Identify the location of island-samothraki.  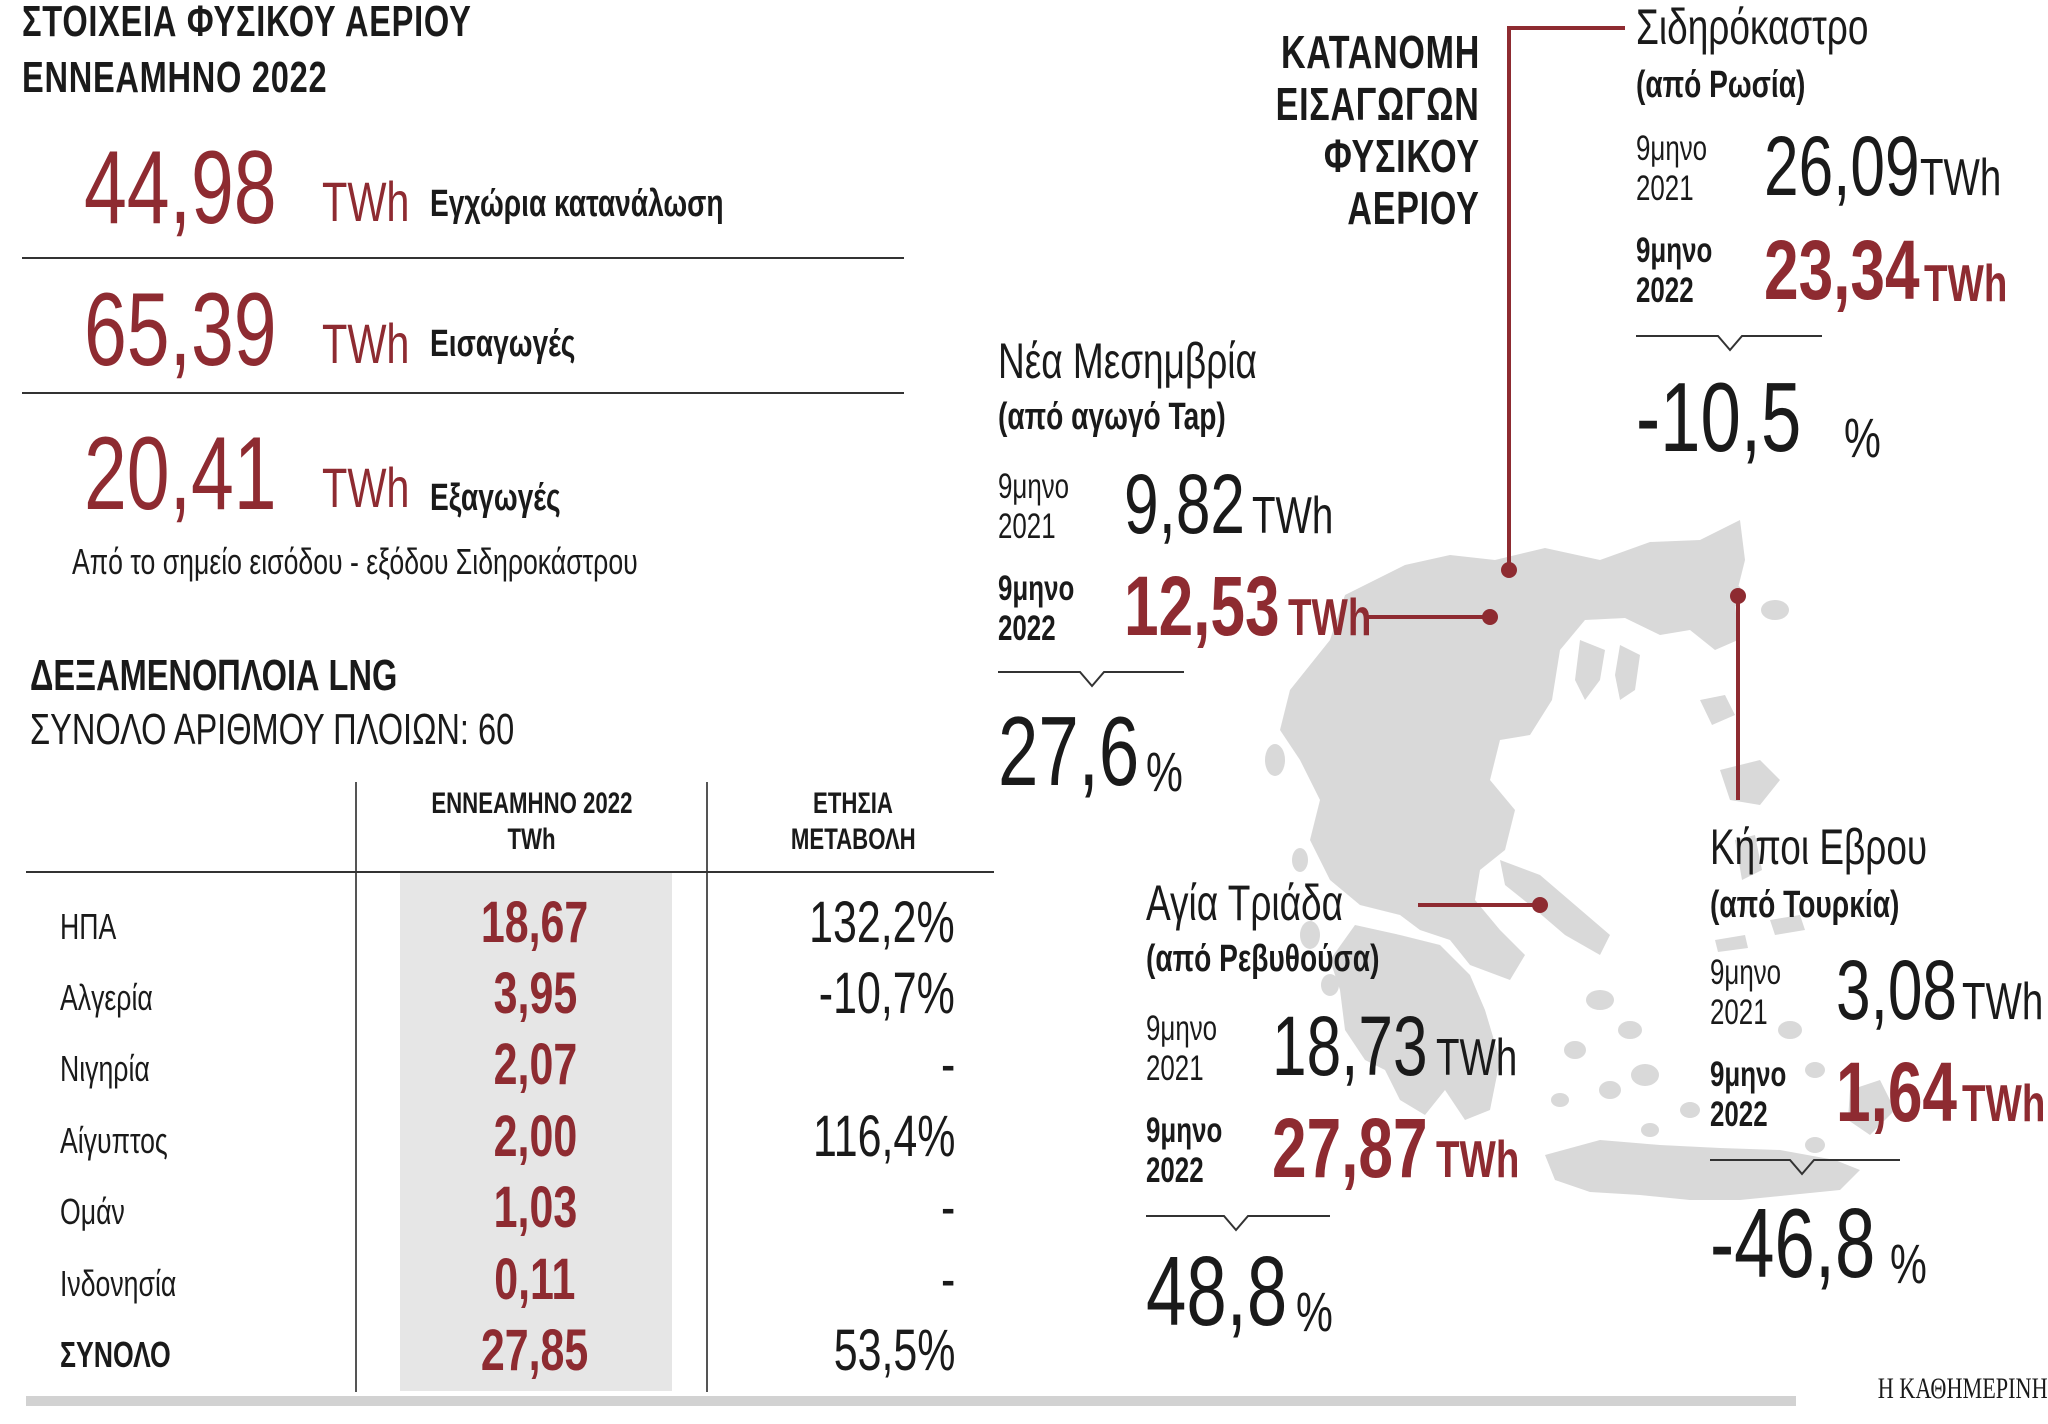
(1775, 610).